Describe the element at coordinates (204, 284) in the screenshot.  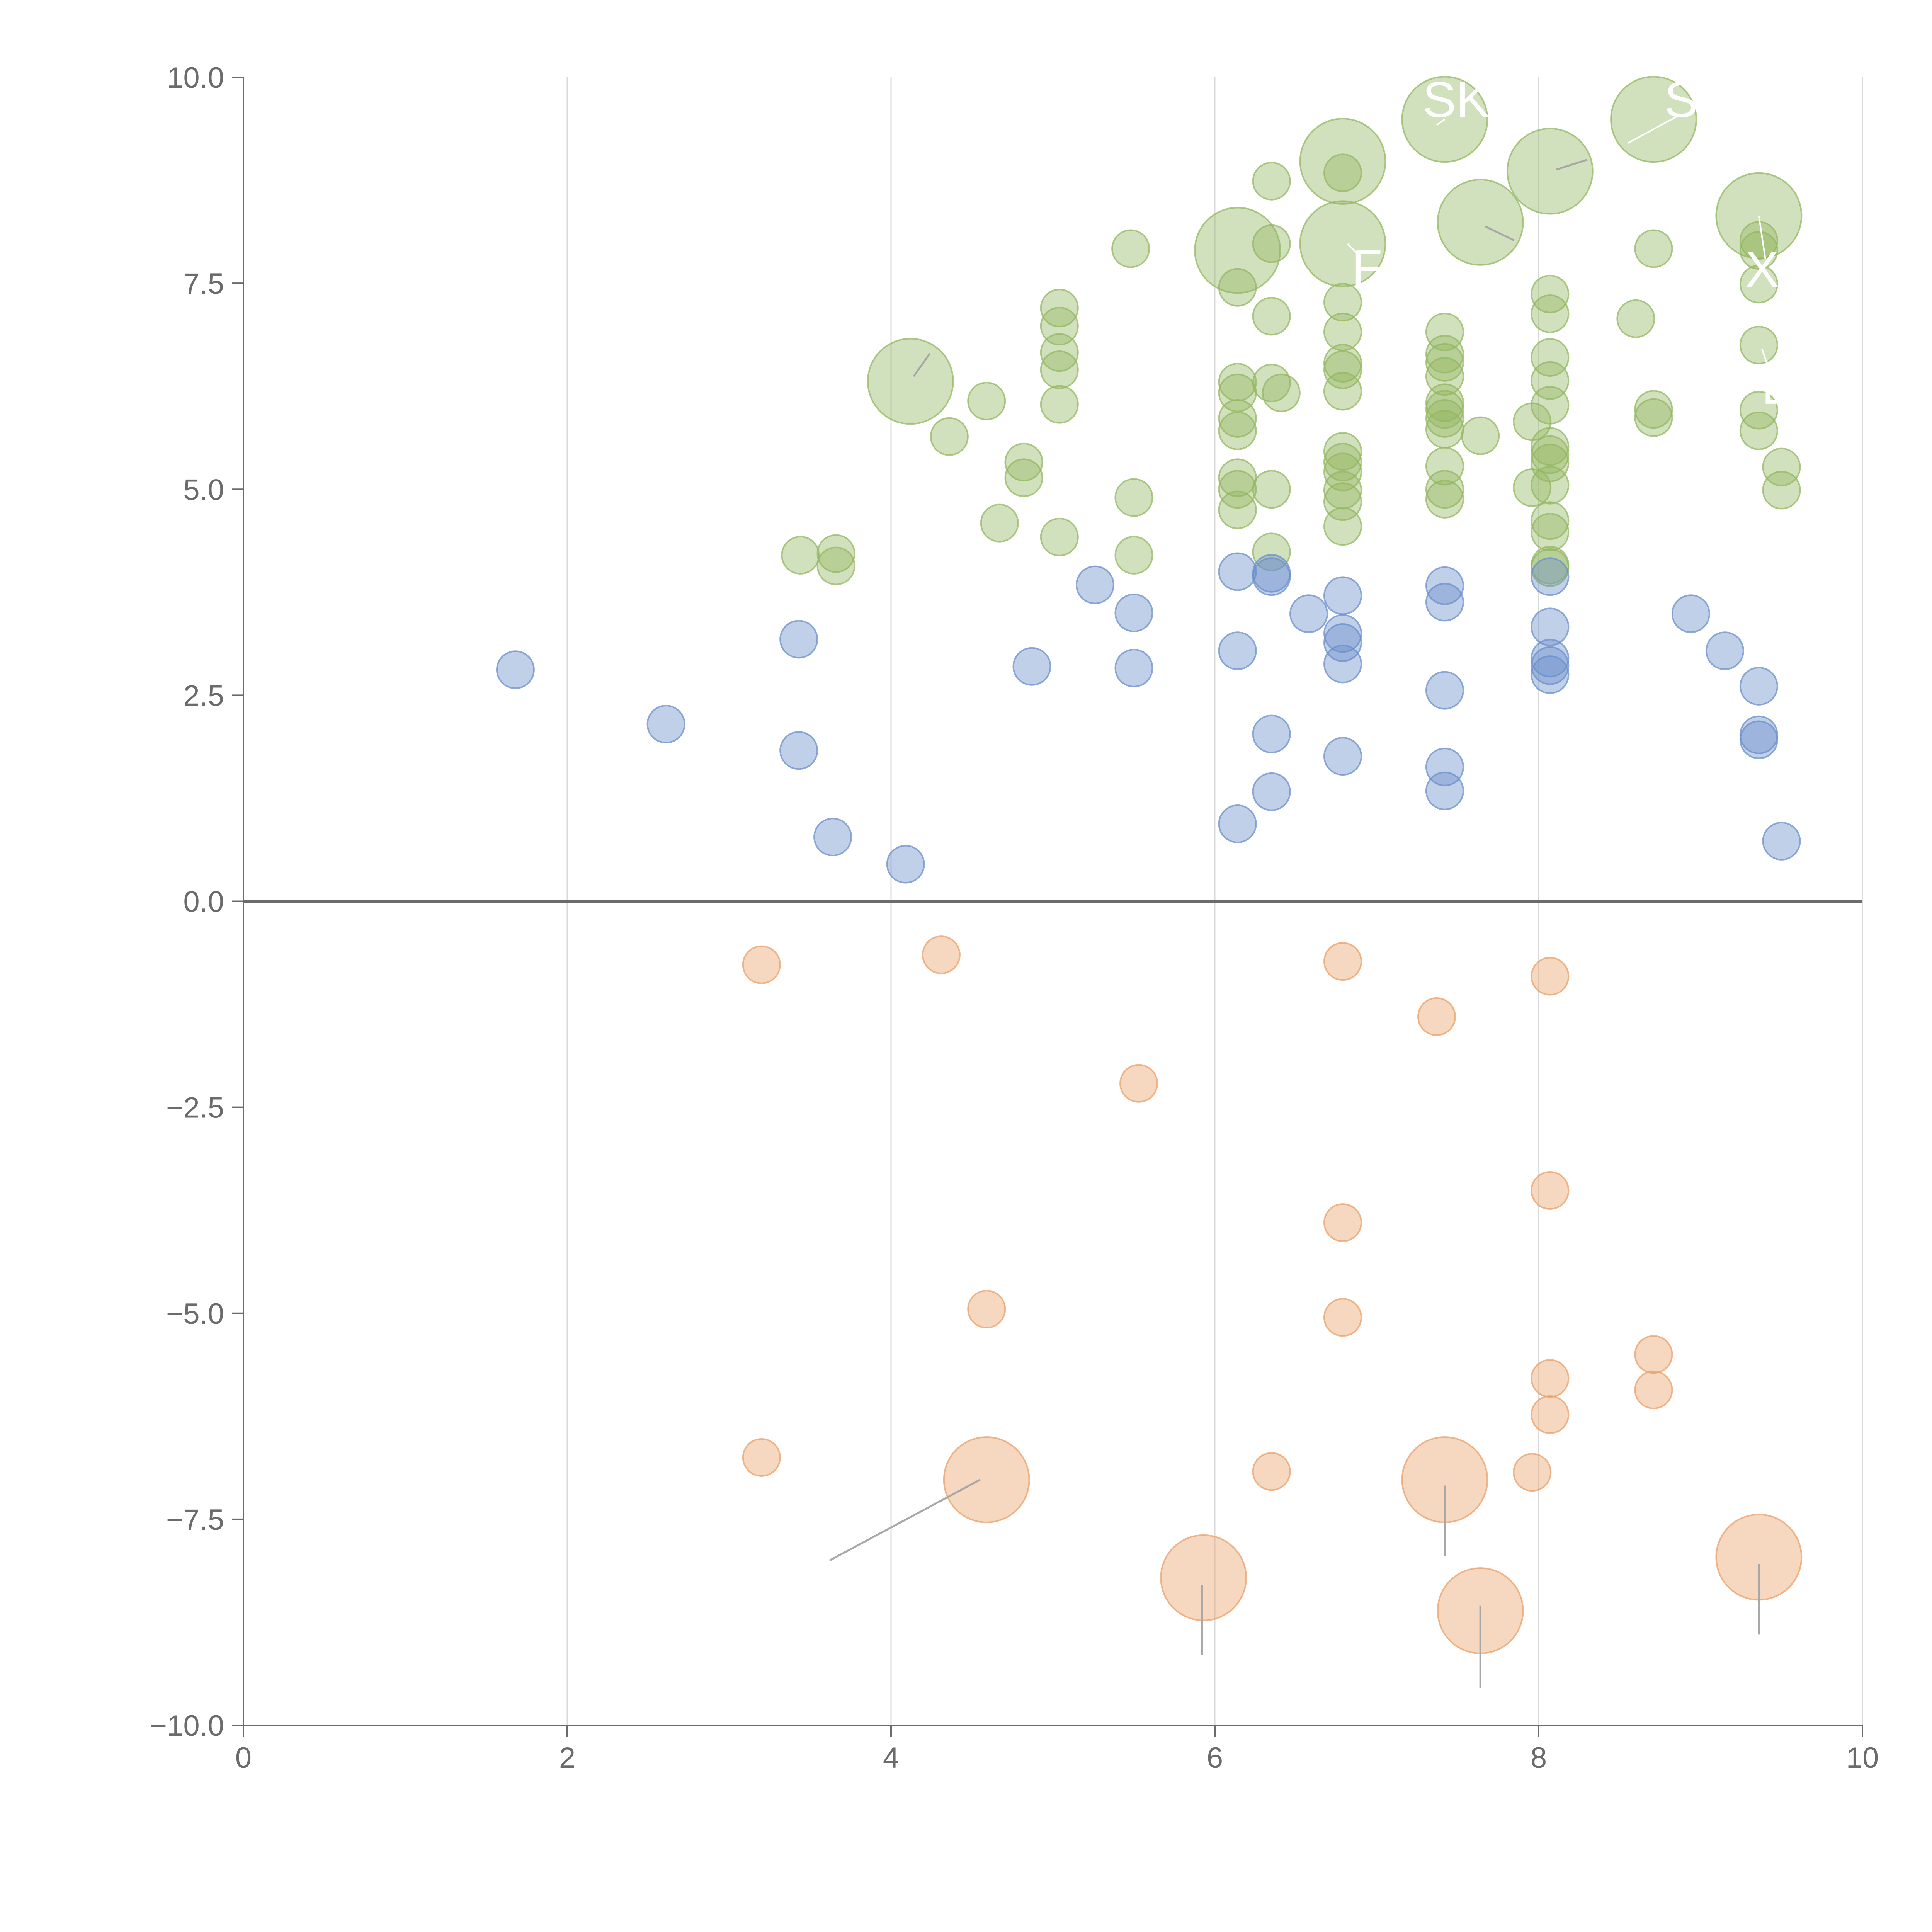
I see `y-tick-label: 7.5` at that location.